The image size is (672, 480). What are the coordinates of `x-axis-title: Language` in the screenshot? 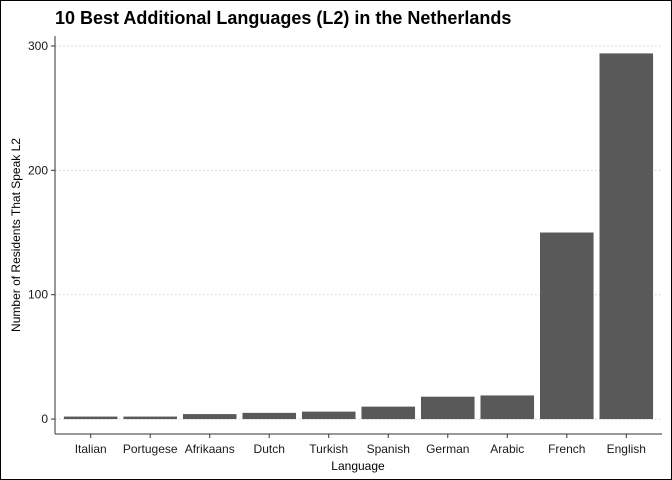 It's located at (358, 466).